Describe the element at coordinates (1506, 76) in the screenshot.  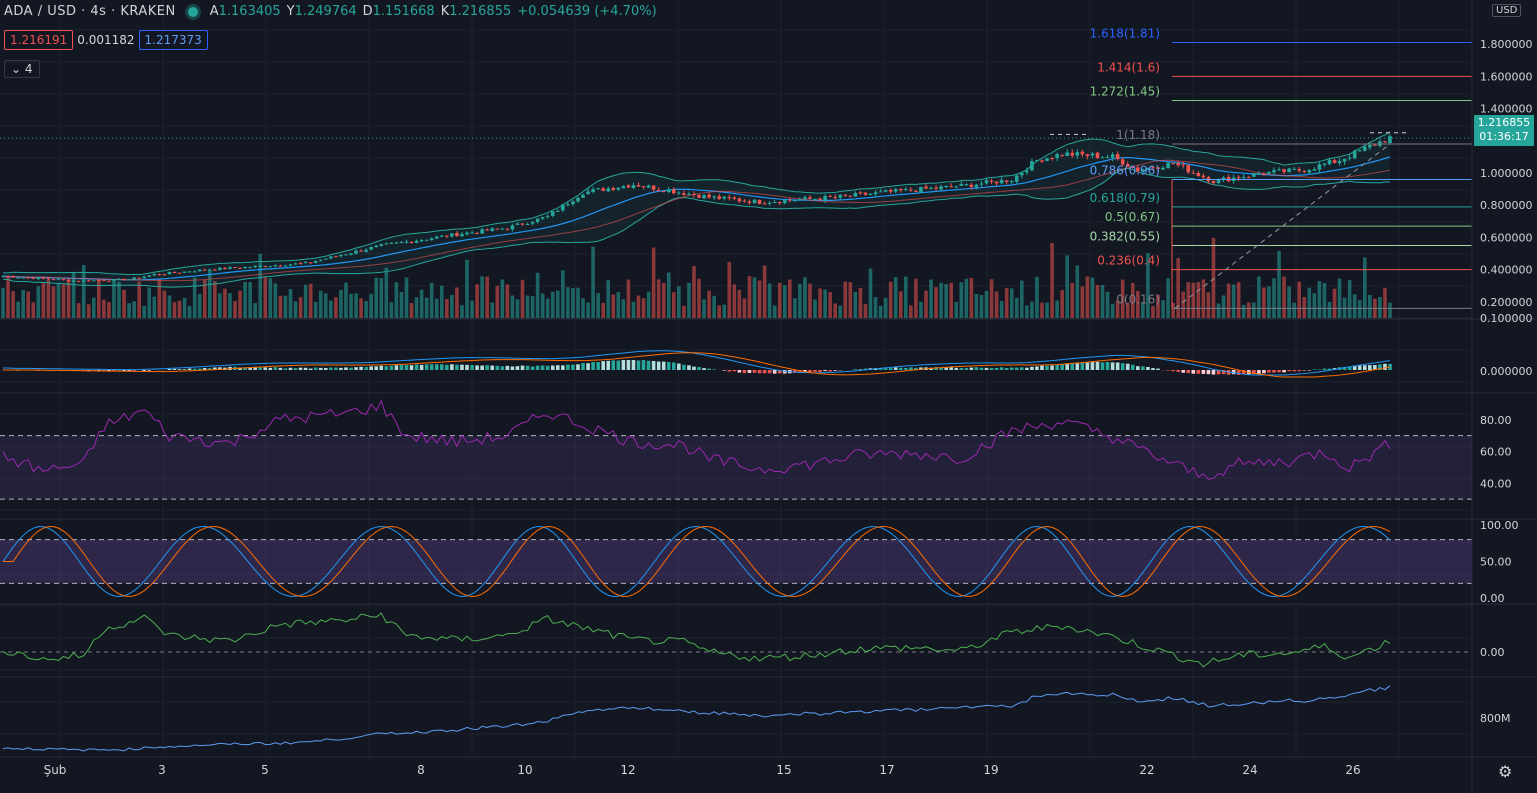
I see `price-tick-label: 1.600000` at that location.